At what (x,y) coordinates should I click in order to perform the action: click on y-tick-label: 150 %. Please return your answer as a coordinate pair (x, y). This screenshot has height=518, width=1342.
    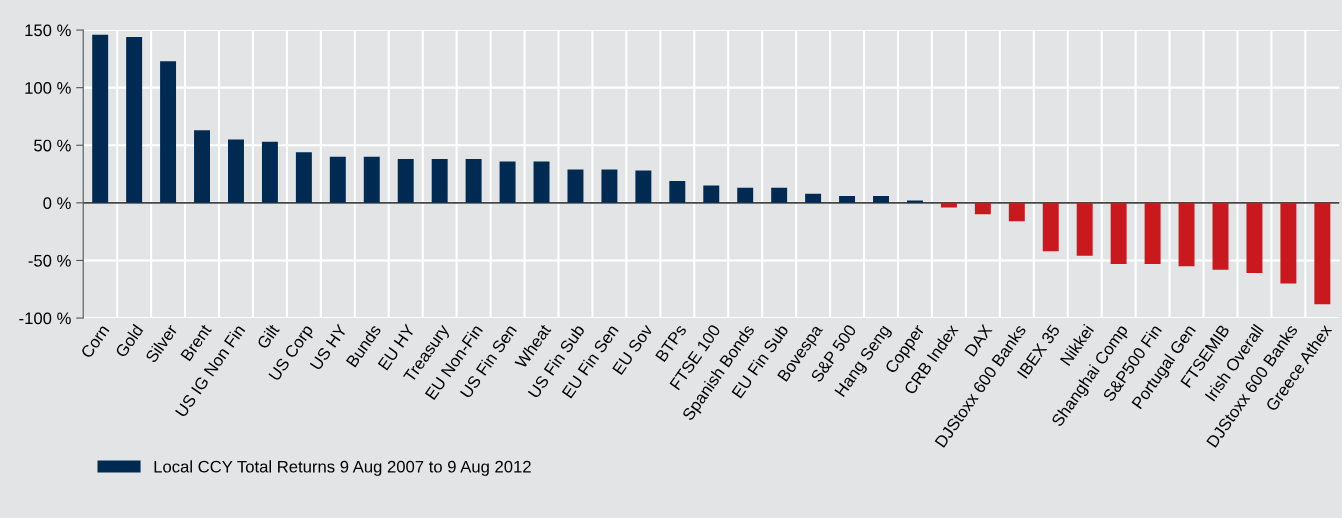
    Looking at the image, I should click on (48, 30).